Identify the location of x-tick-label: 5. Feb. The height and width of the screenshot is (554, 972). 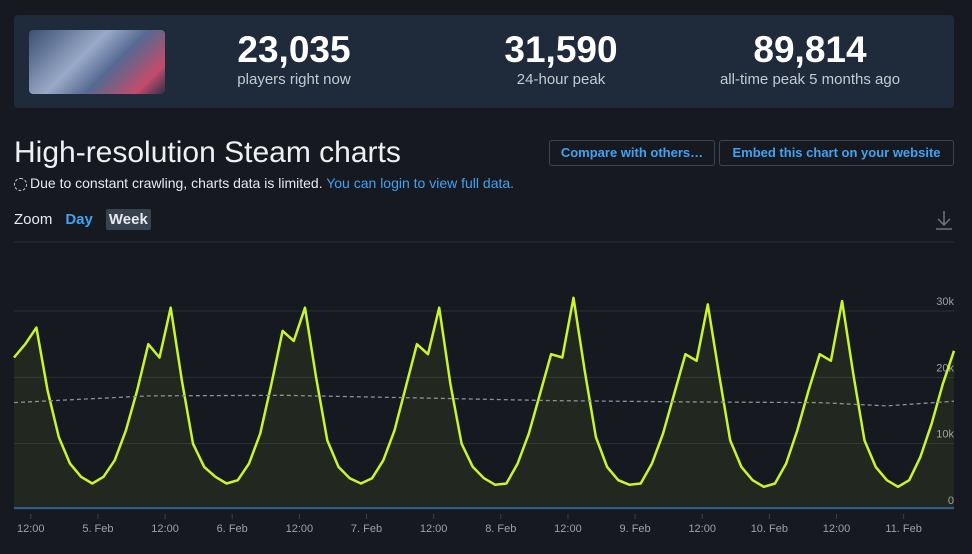
(97, 529).